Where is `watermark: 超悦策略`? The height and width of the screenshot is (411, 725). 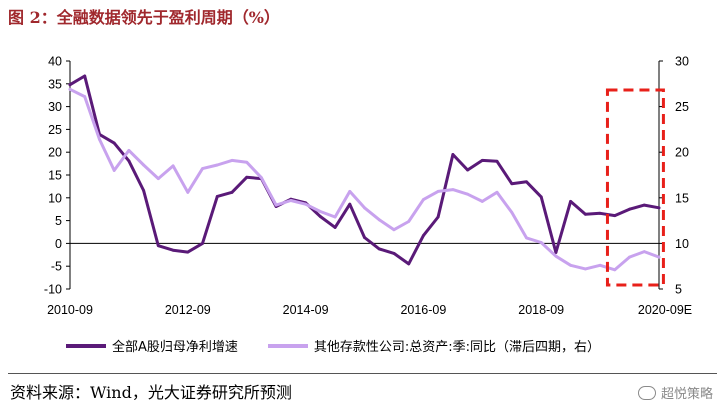 watermark: 超悦策略 is located at coordinates (675, 392).